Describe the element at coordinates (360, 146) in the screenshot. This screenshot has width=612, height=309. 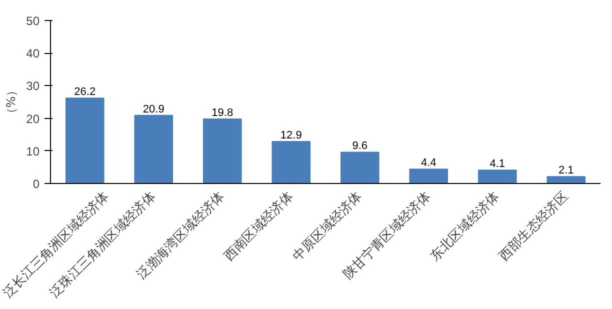
I see `data-label: 9.6` at that location.